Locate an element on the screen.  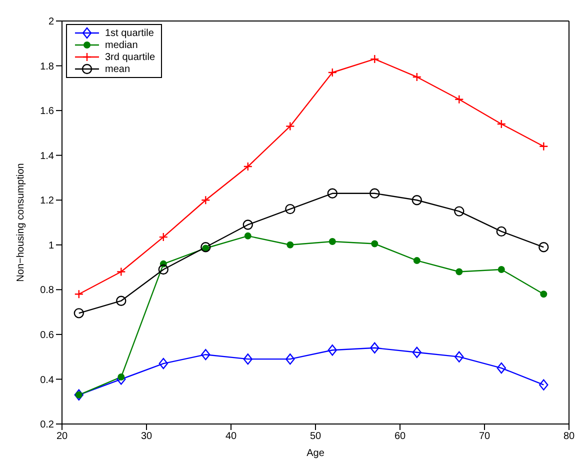
y-tick-label: 1.6 is located at coordinates (47, 112).